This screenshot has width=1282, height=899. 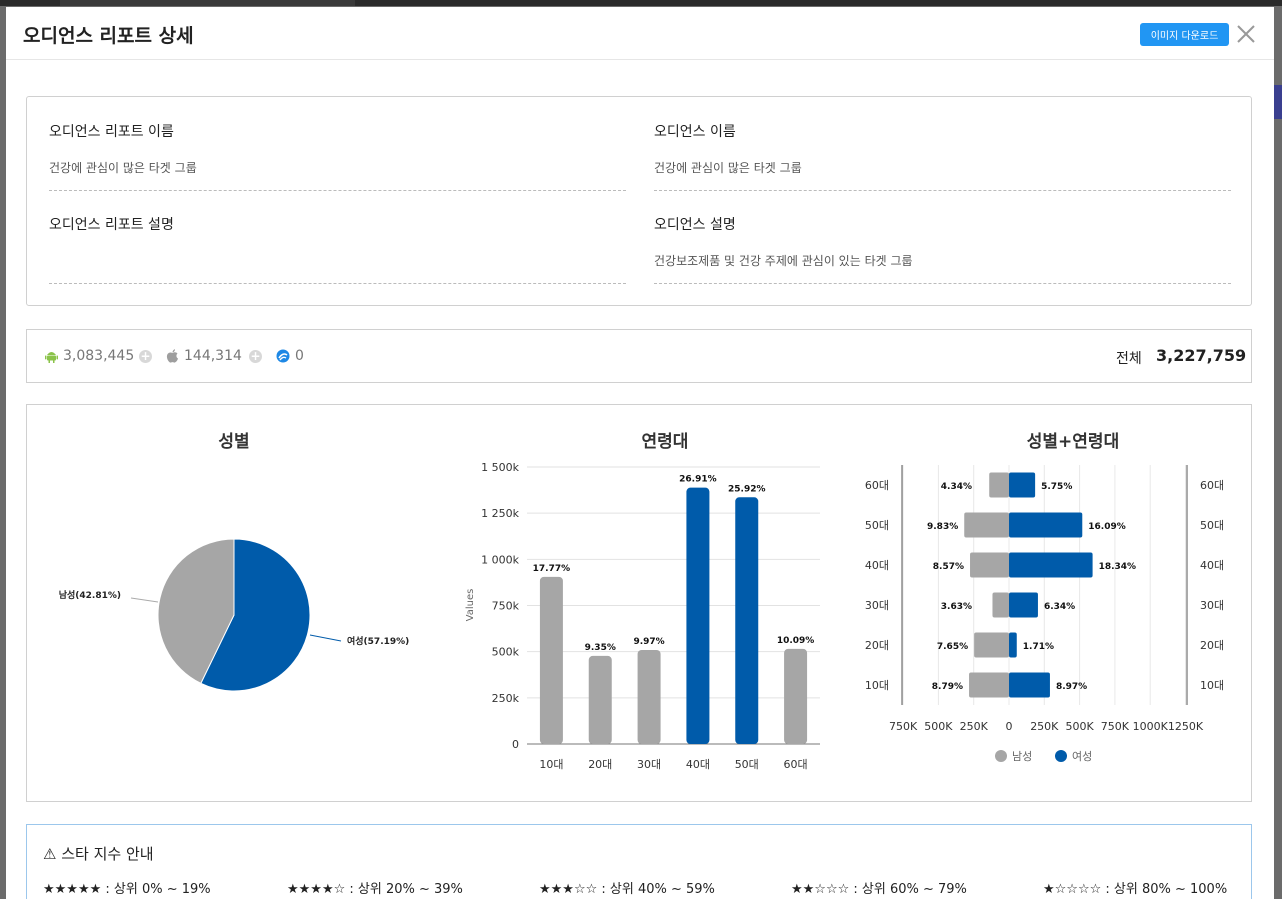 I want to click on x-tick-label: 1250K, so click(x=1186, y=726).